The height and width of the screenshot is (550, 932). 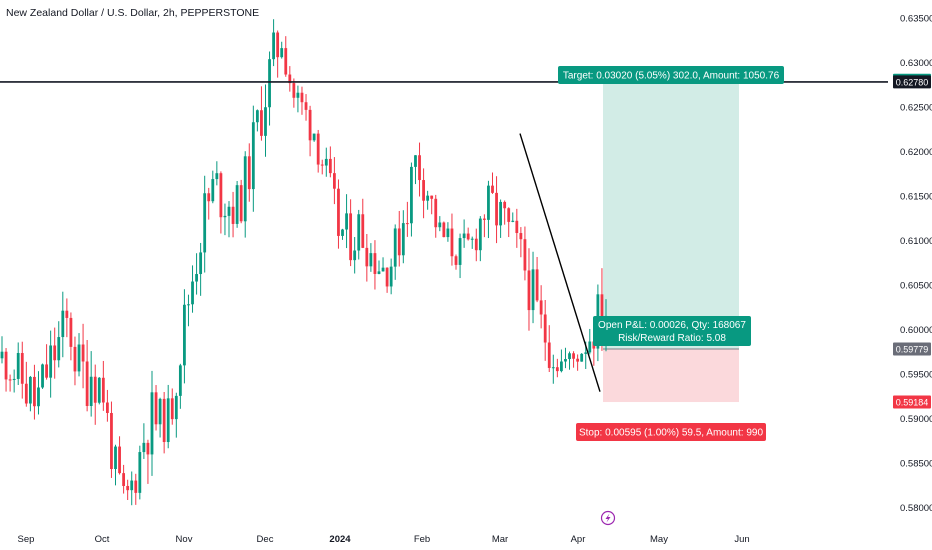 What do you see at coordinates (672, 338) in the screenshot?
I see `svg-text: Risk/Reward Ratio: 5.08` at bounding box center [672, 338].